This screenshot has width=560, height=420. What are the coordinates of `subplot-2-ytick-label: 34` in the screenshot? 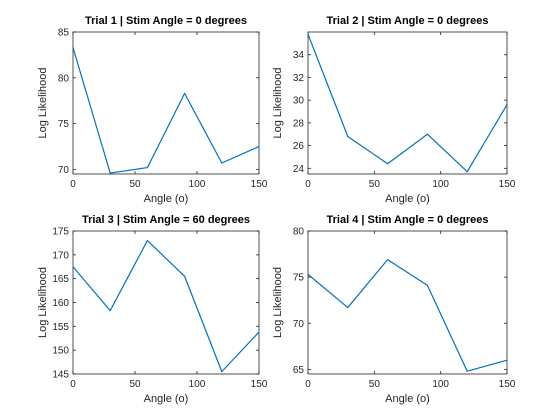 It's located at (299, 55).